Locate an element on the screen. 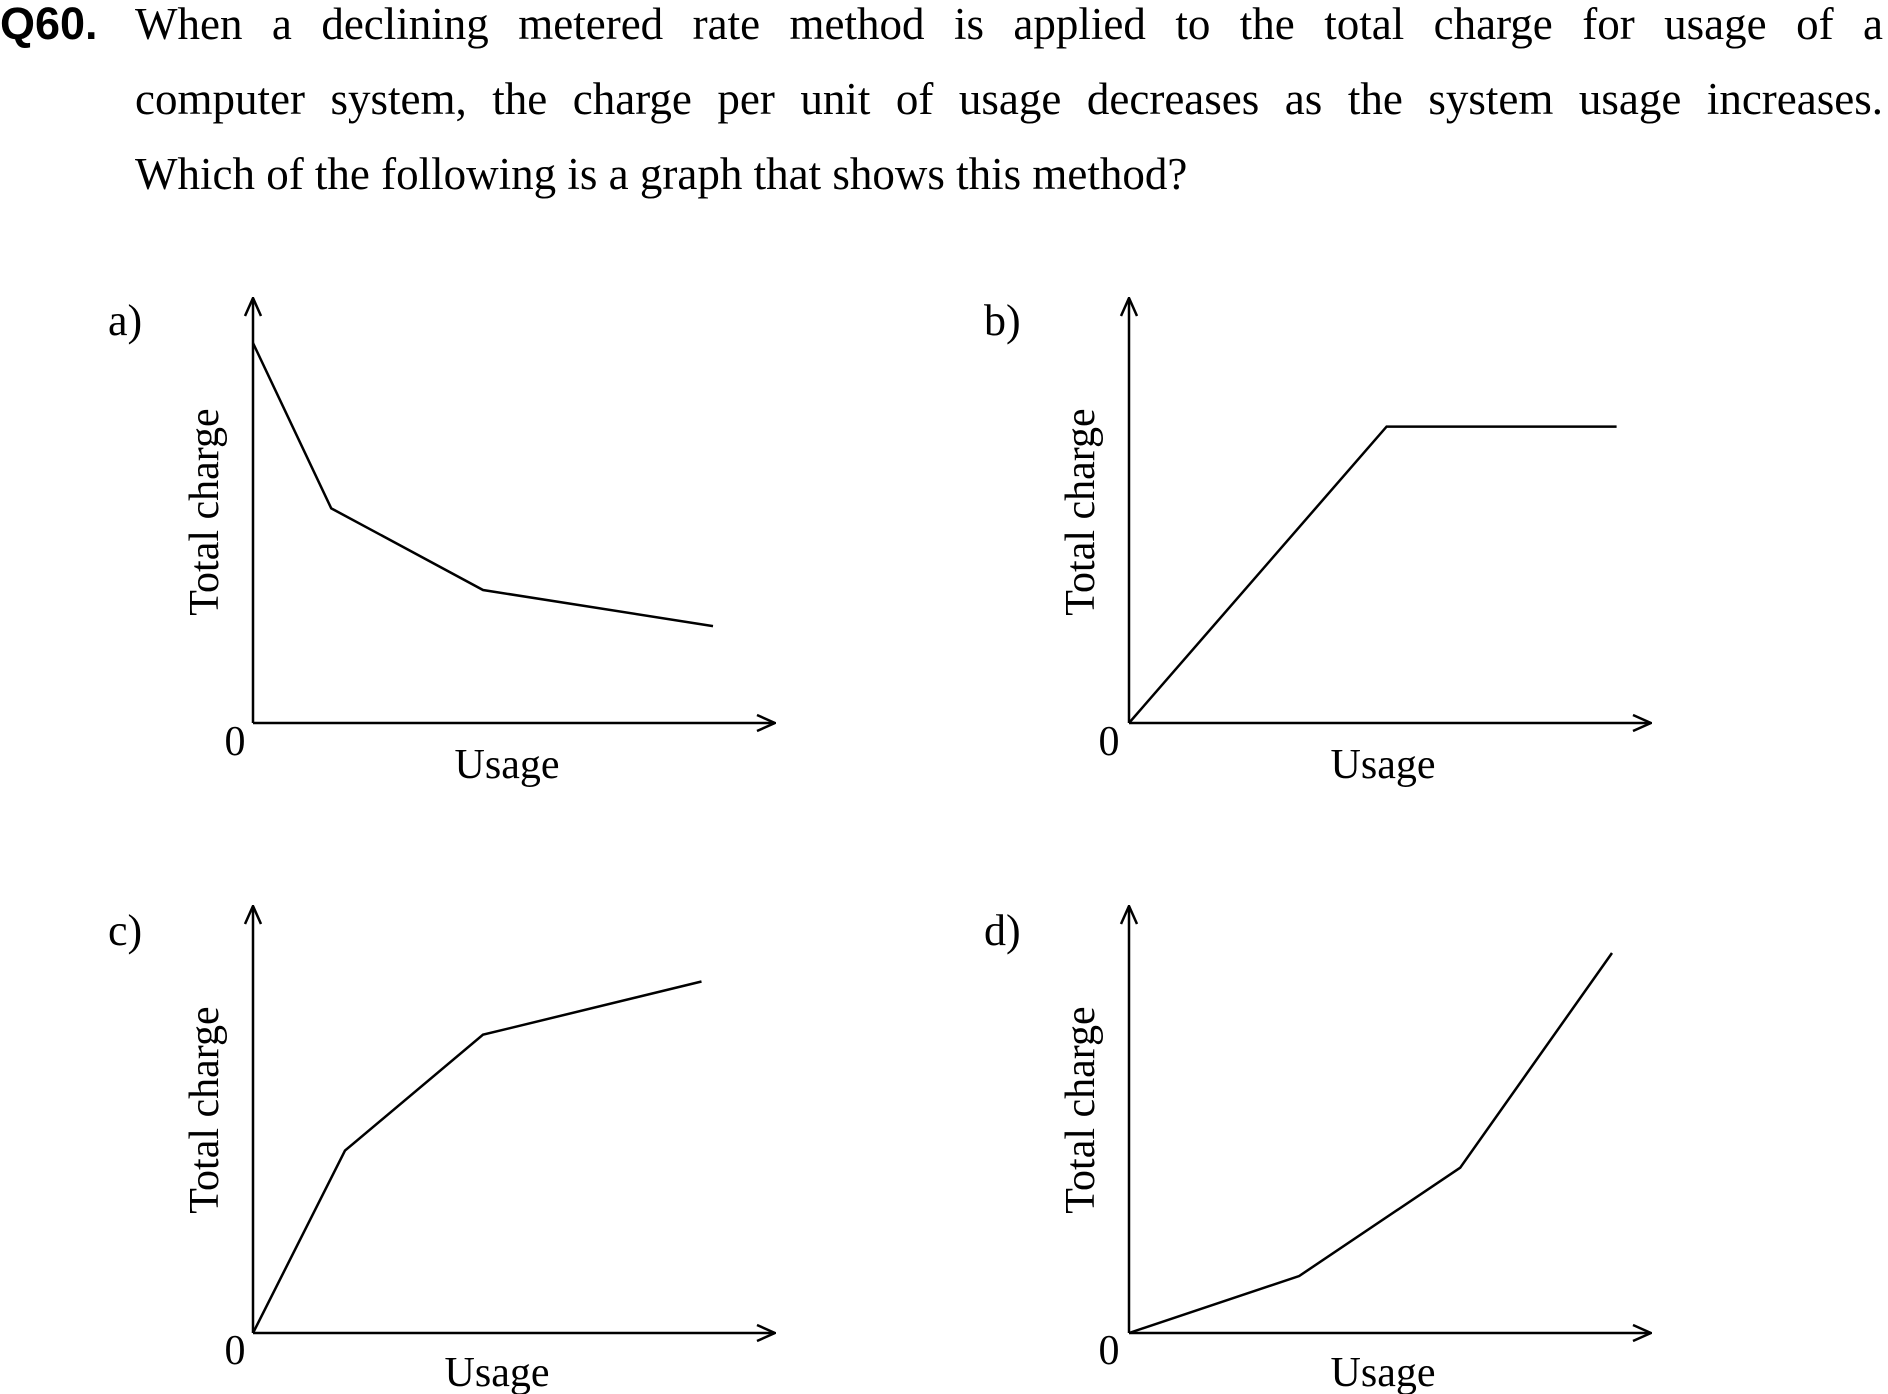 The image size is (1888, 1394). graph-c-line is located at coordinates (476, 1157).